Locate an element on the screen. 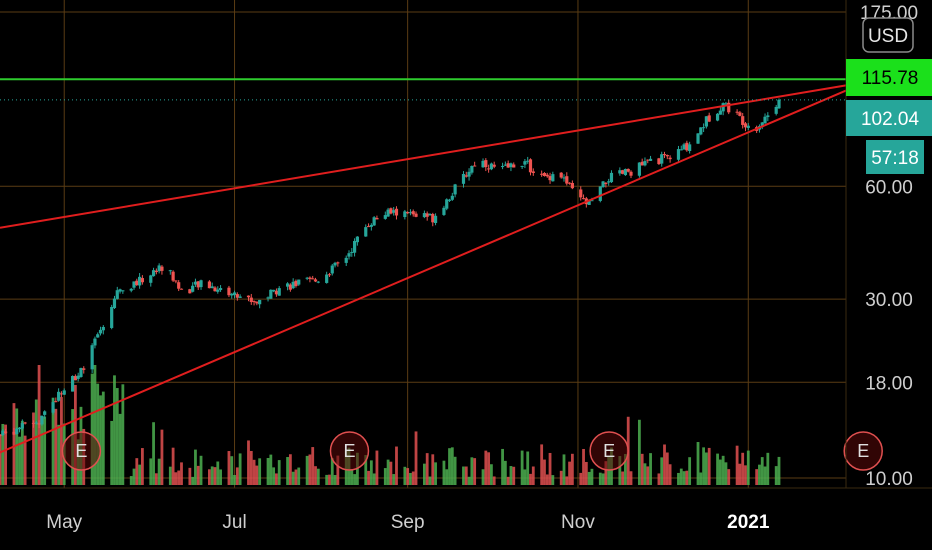 This screenshot has width=932, height=550. resistance-badge-label: 115.78 is located at coordinates (890, 78).